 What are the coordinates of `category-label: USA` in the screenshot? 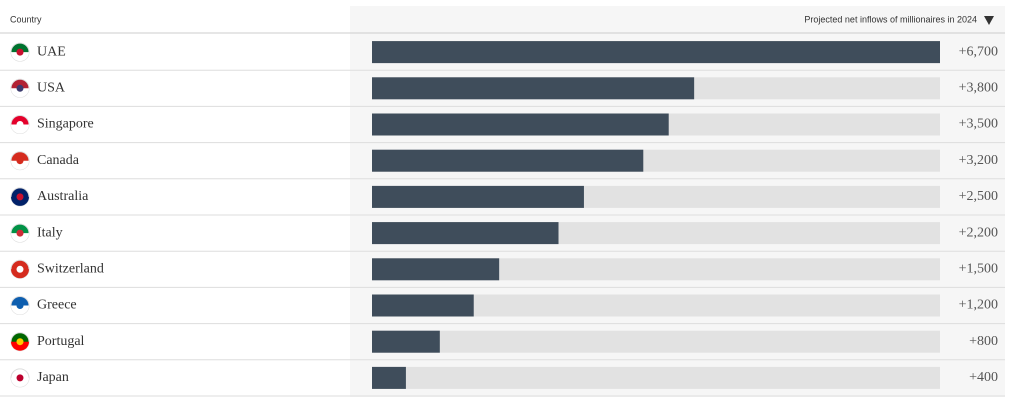 It's located at (51, 88).